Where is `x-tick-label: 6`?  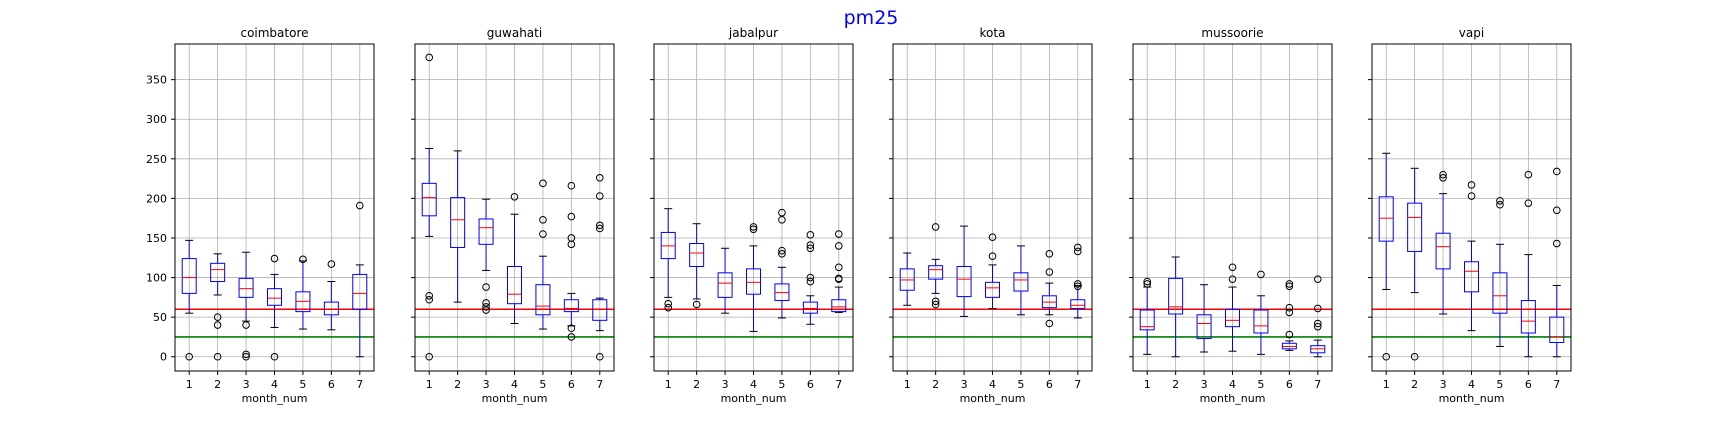
x-tick-label: 6 is located at coordinates (1049, 384).